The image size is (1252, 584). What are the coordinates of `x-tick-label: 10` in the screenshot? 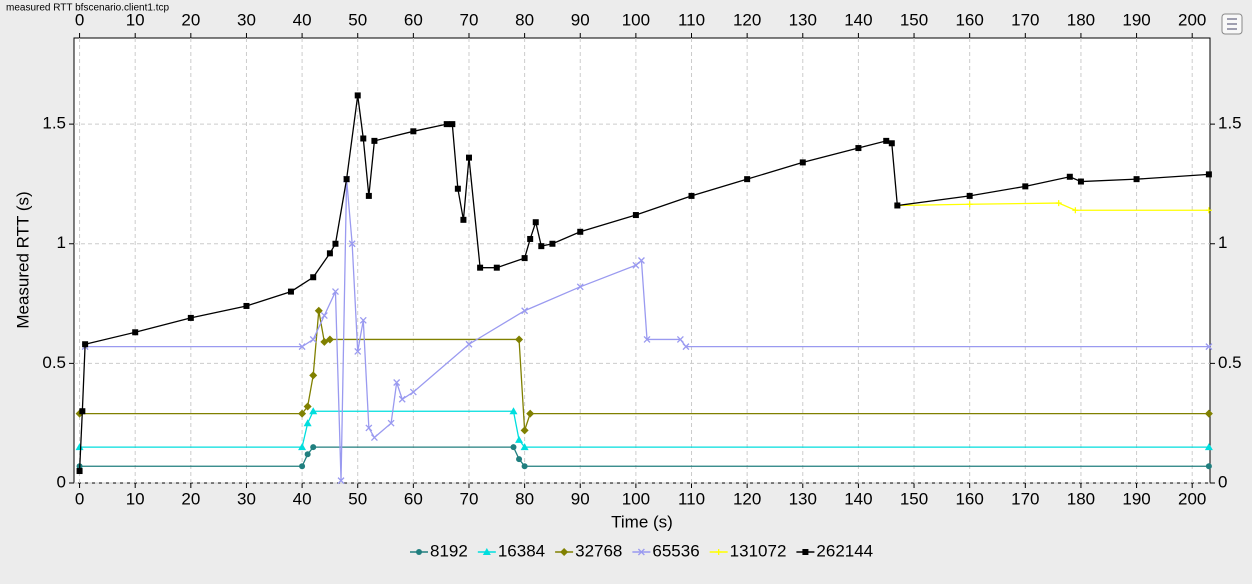 It's located at (135, 498).